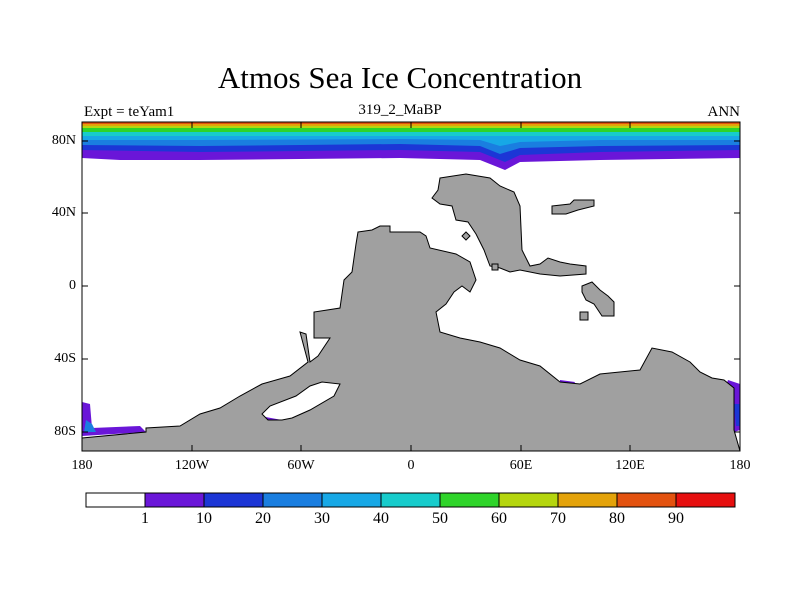  I want to click on xtick-0: 0, so click(411, 465).